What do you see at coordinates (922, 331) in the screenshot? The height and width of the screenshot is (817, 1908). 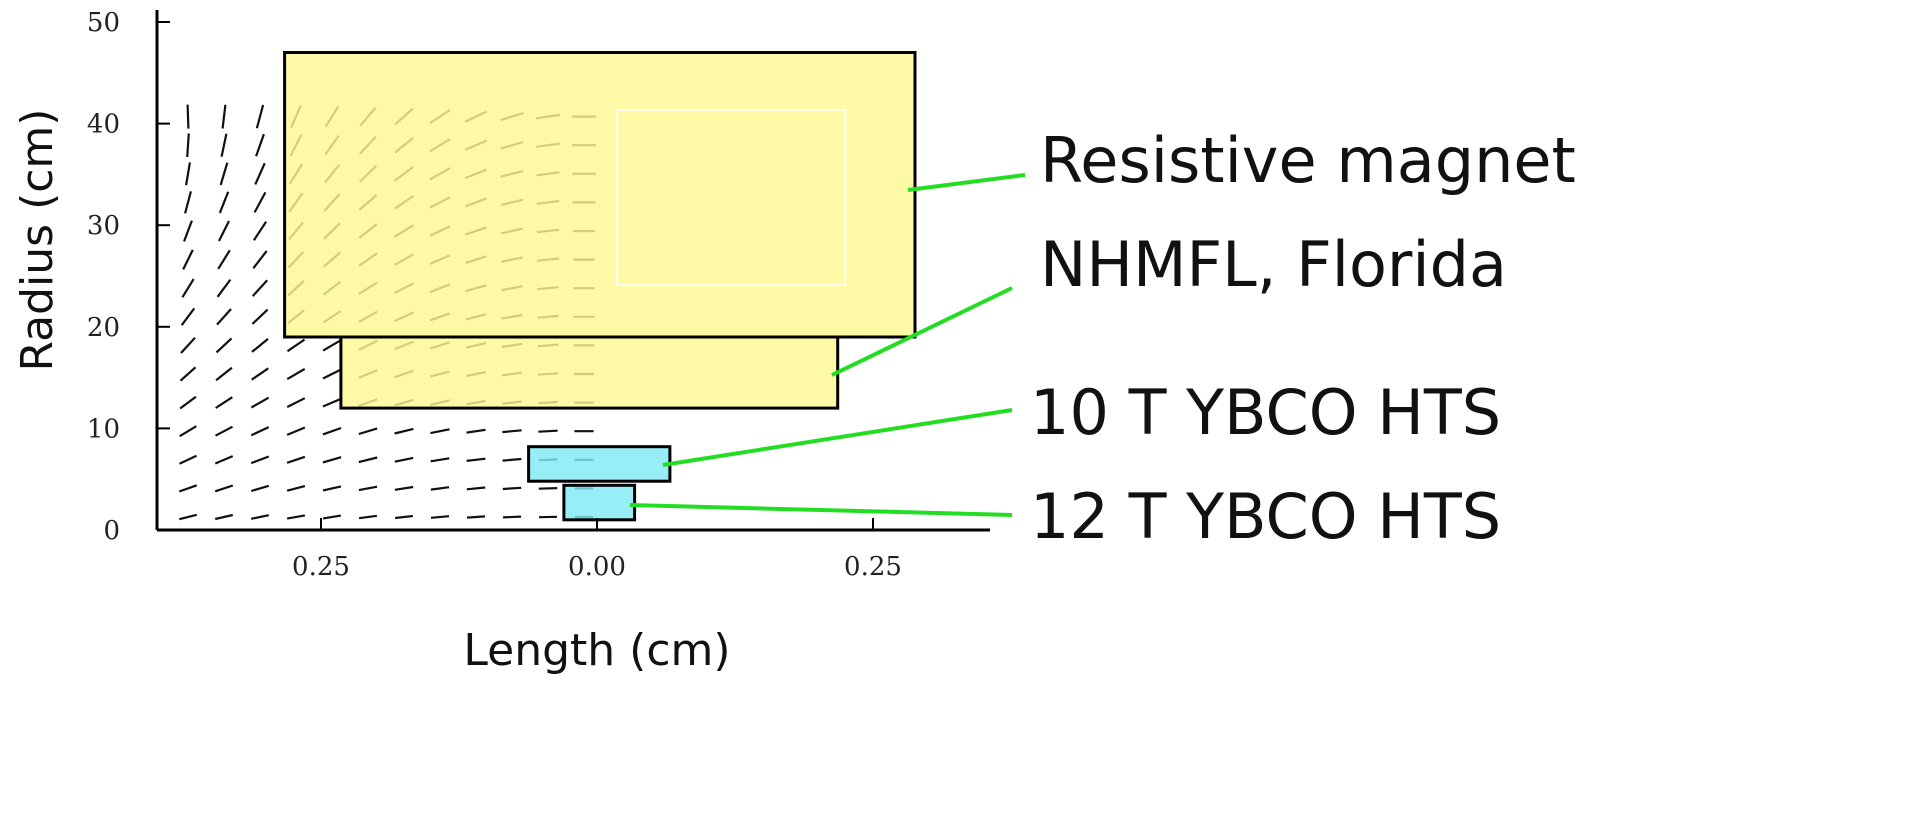 I see `callout-line-nhmfl` at bounding box center [922, 331].